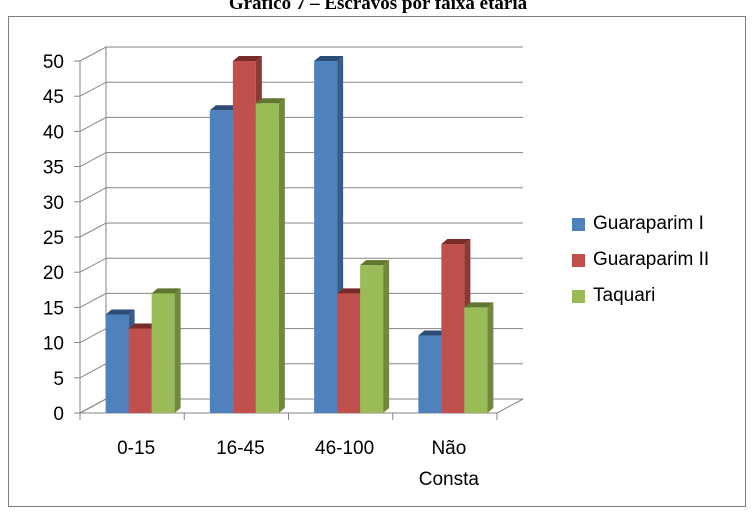  I want to click on y-tick-label: 15, so click(53, 308).